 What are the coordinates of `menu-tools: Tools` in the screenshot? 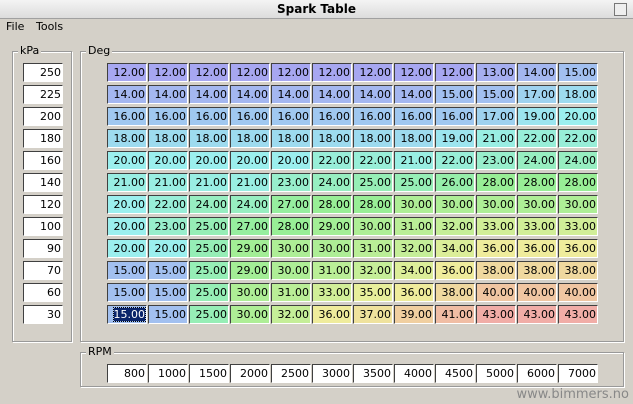 It's located at (50, 26).